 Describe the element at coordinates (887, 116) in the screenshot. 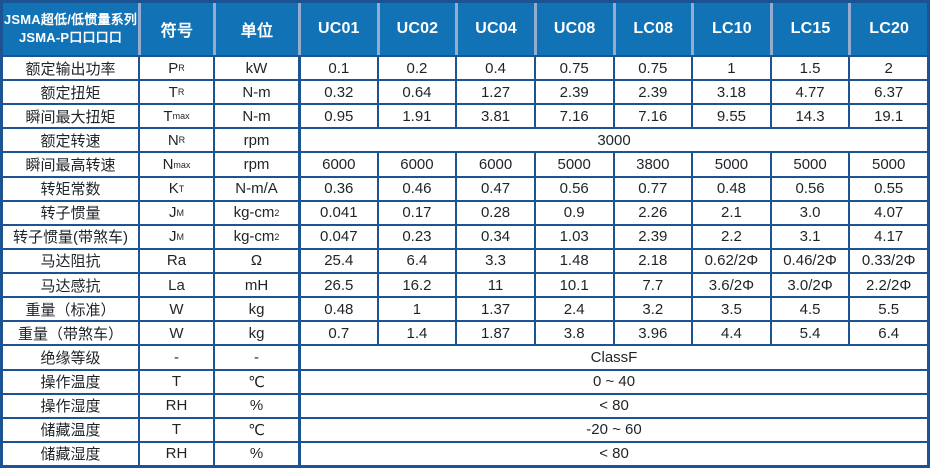

I see `value-cell-LC20: 19.1` at that location.